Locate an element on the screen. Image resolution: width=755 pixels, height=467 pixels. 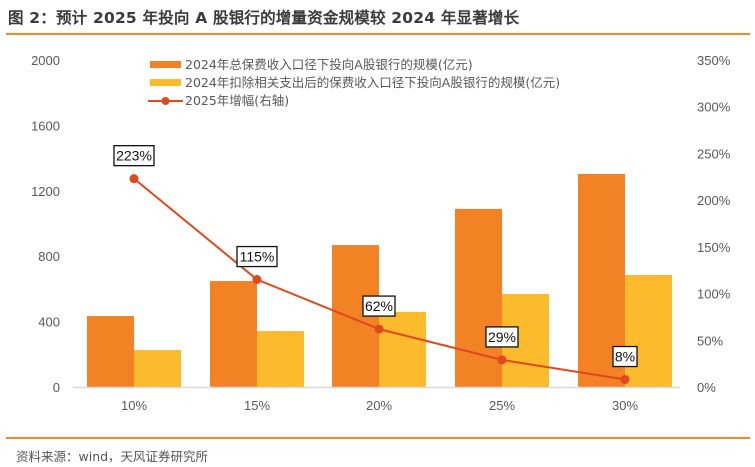
legend-marker-icon is located at coordinates (165, 101).